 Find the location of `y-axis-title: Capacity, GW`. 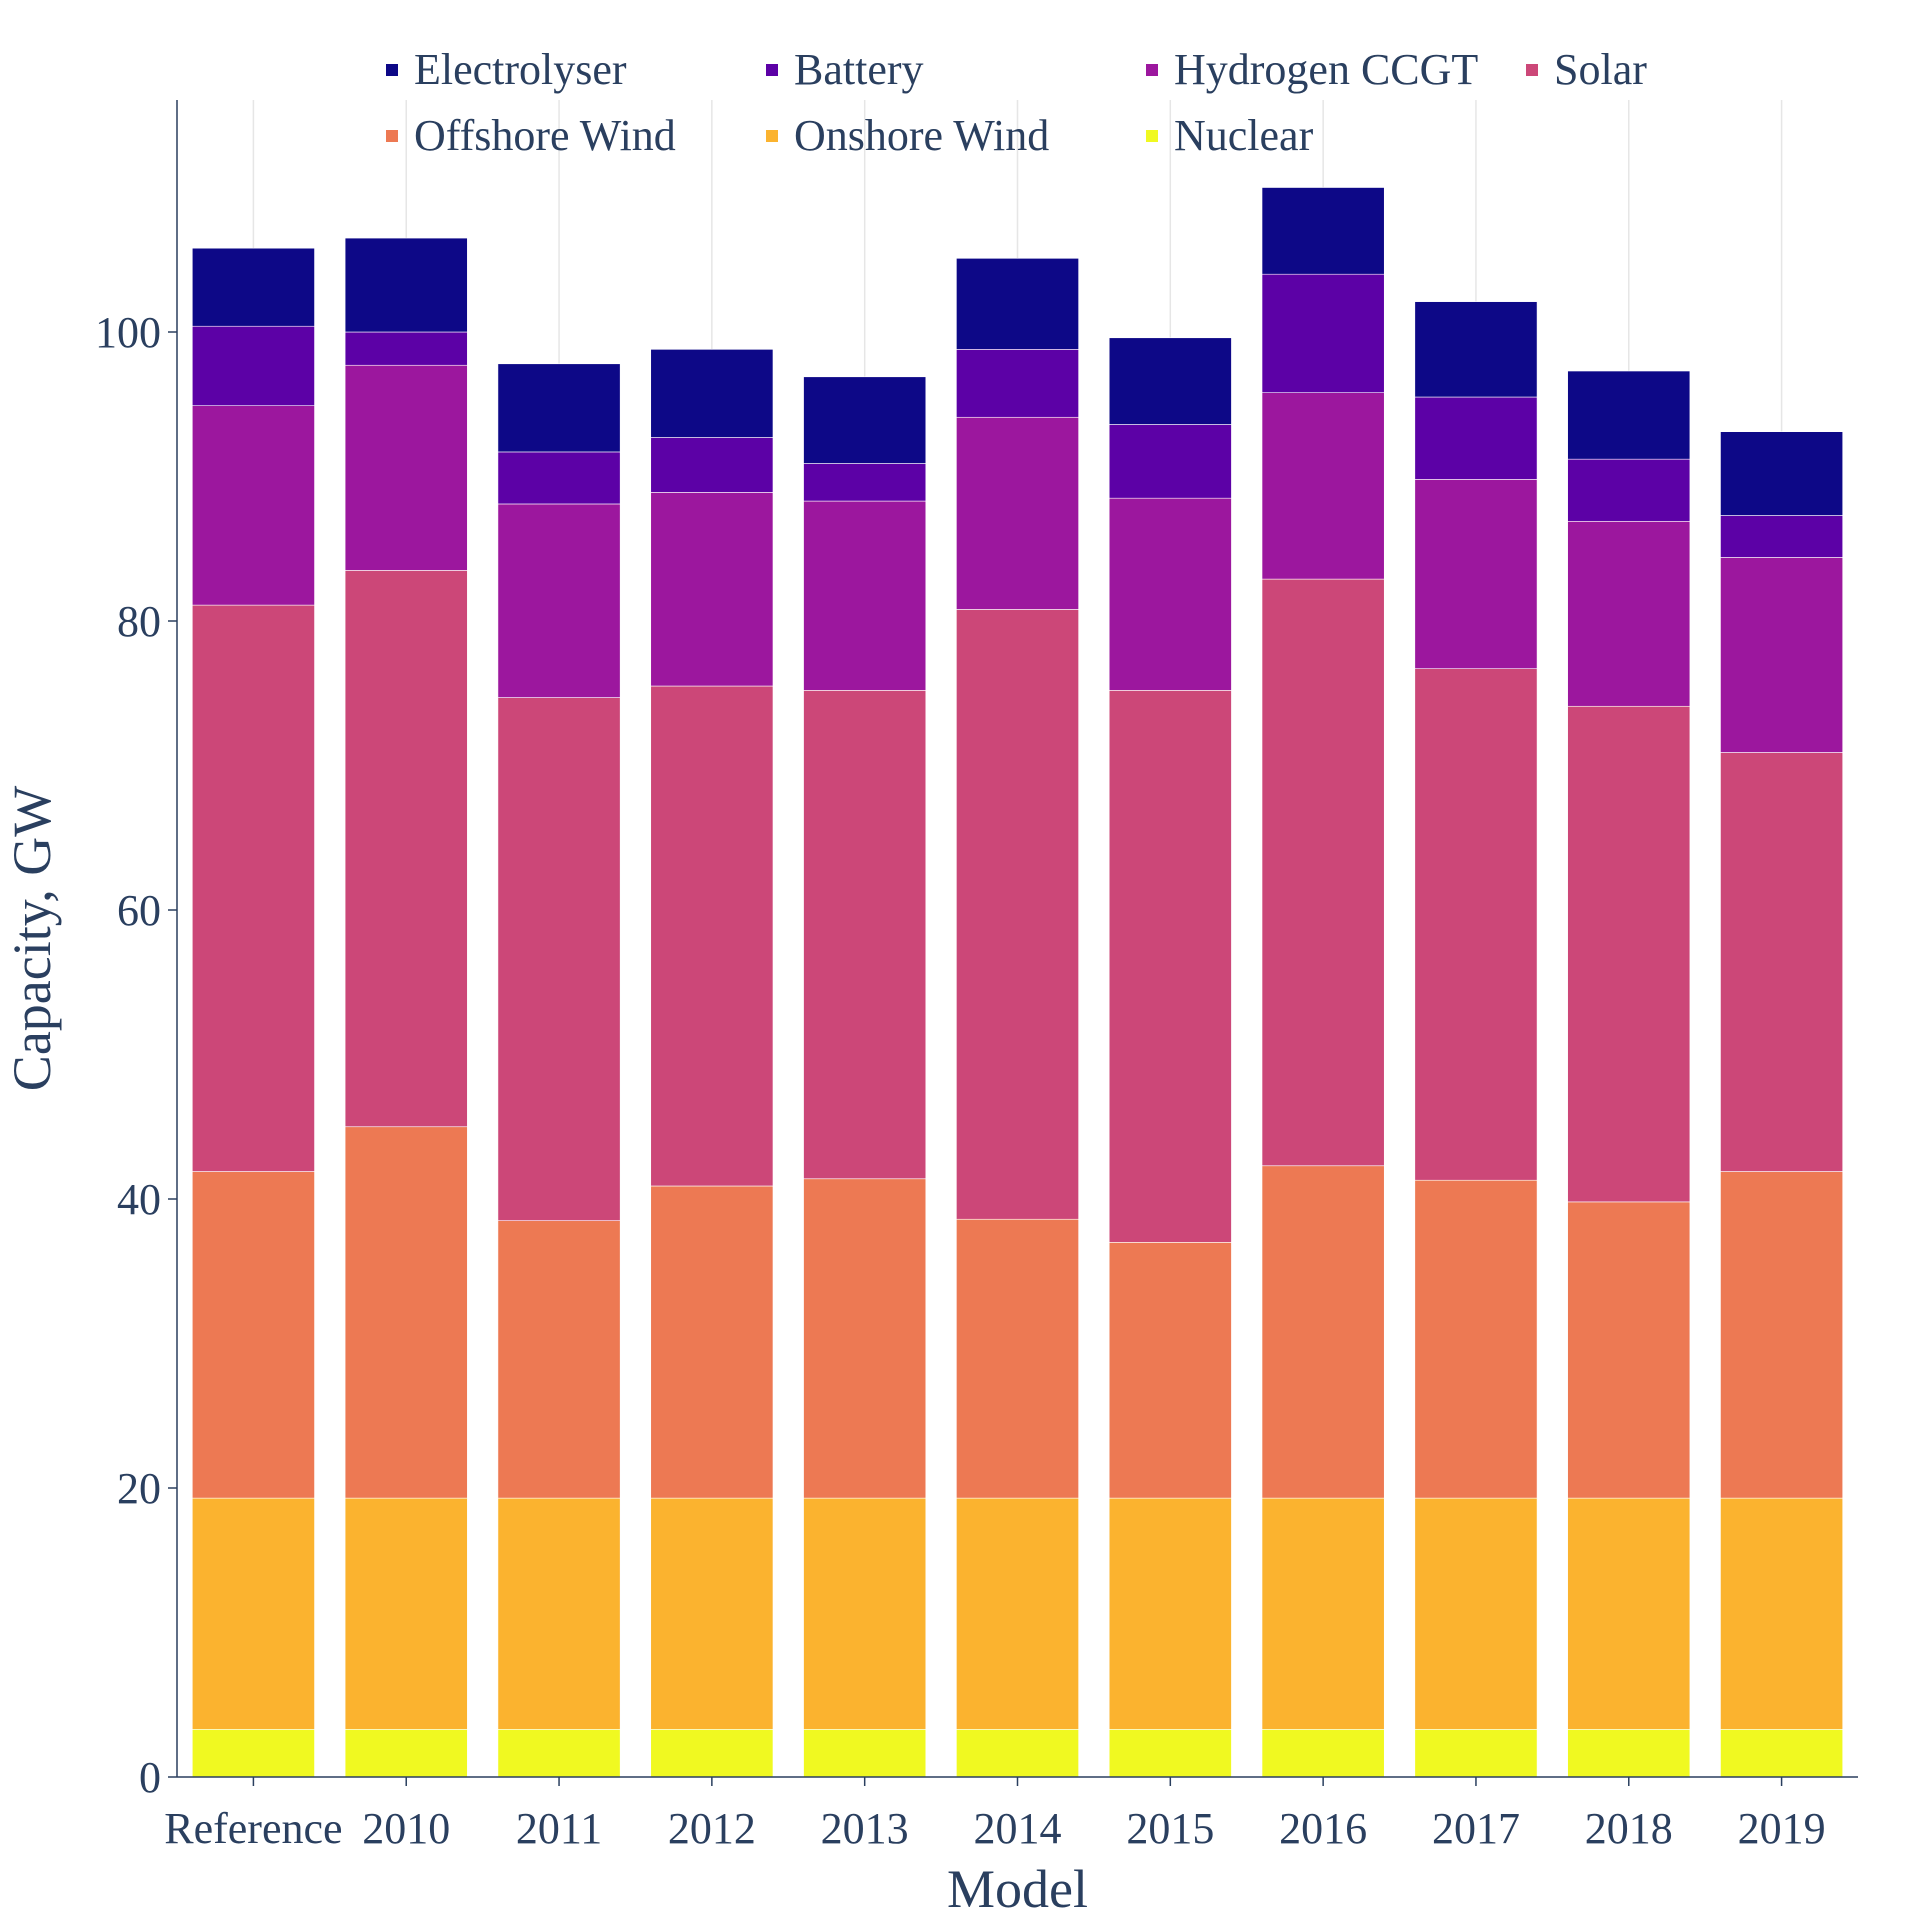

y-axis-title: Capacity, GW is located at coordinates (32, 938).